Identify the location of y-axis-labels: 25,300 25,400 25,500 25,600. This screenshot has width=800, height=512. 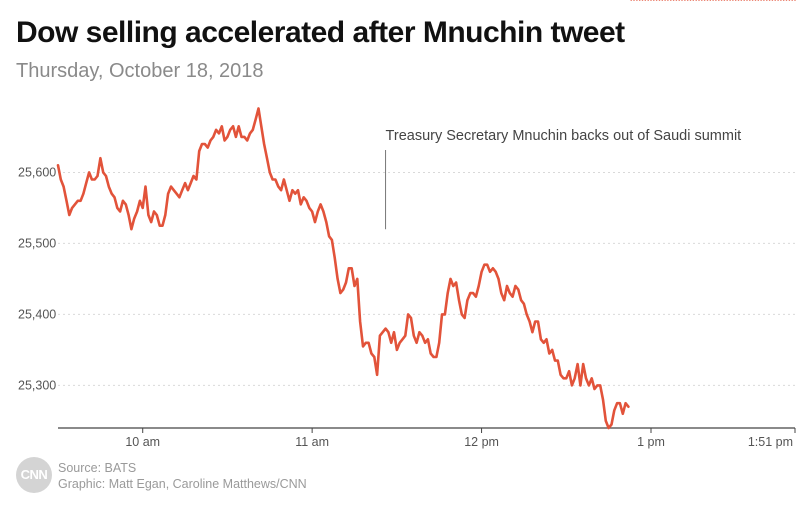
(37, 278).